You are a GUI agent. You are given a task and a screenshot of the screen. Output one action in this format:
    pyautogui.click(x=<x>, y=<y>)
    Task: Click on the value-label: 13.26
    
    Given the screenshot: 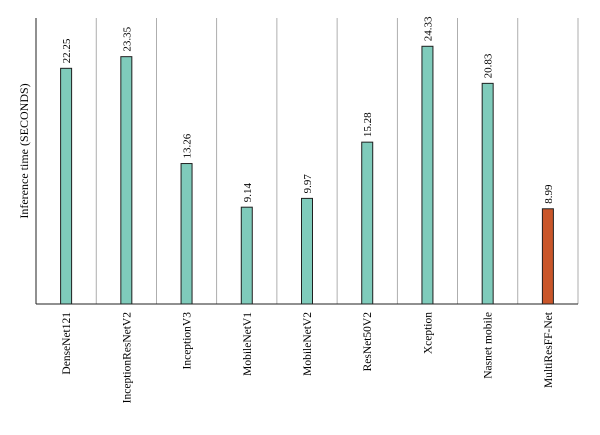 What is the action you would take?
    pyautogui.click(x=188, y=145)
    